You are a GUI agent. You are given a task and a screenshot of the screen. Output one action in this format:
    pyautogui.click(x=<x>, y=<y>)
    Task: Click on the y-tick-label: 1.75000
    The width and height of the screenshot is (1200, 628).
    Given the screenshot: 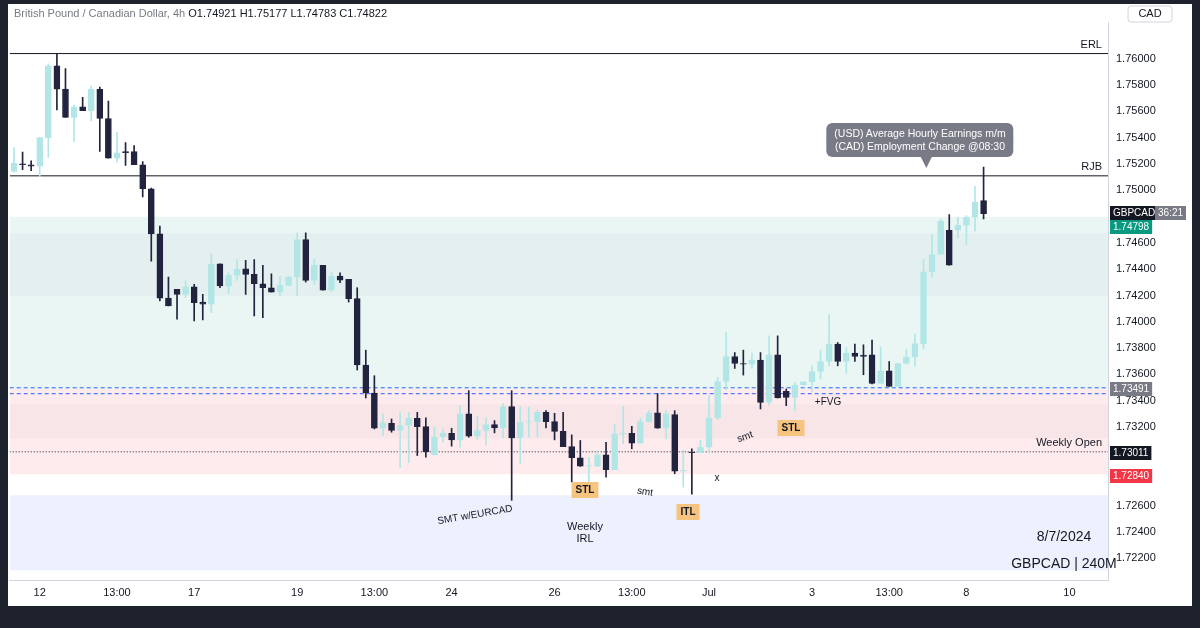 What is the action you would take?
    pyautogui.click(x=1136, y=189)
    